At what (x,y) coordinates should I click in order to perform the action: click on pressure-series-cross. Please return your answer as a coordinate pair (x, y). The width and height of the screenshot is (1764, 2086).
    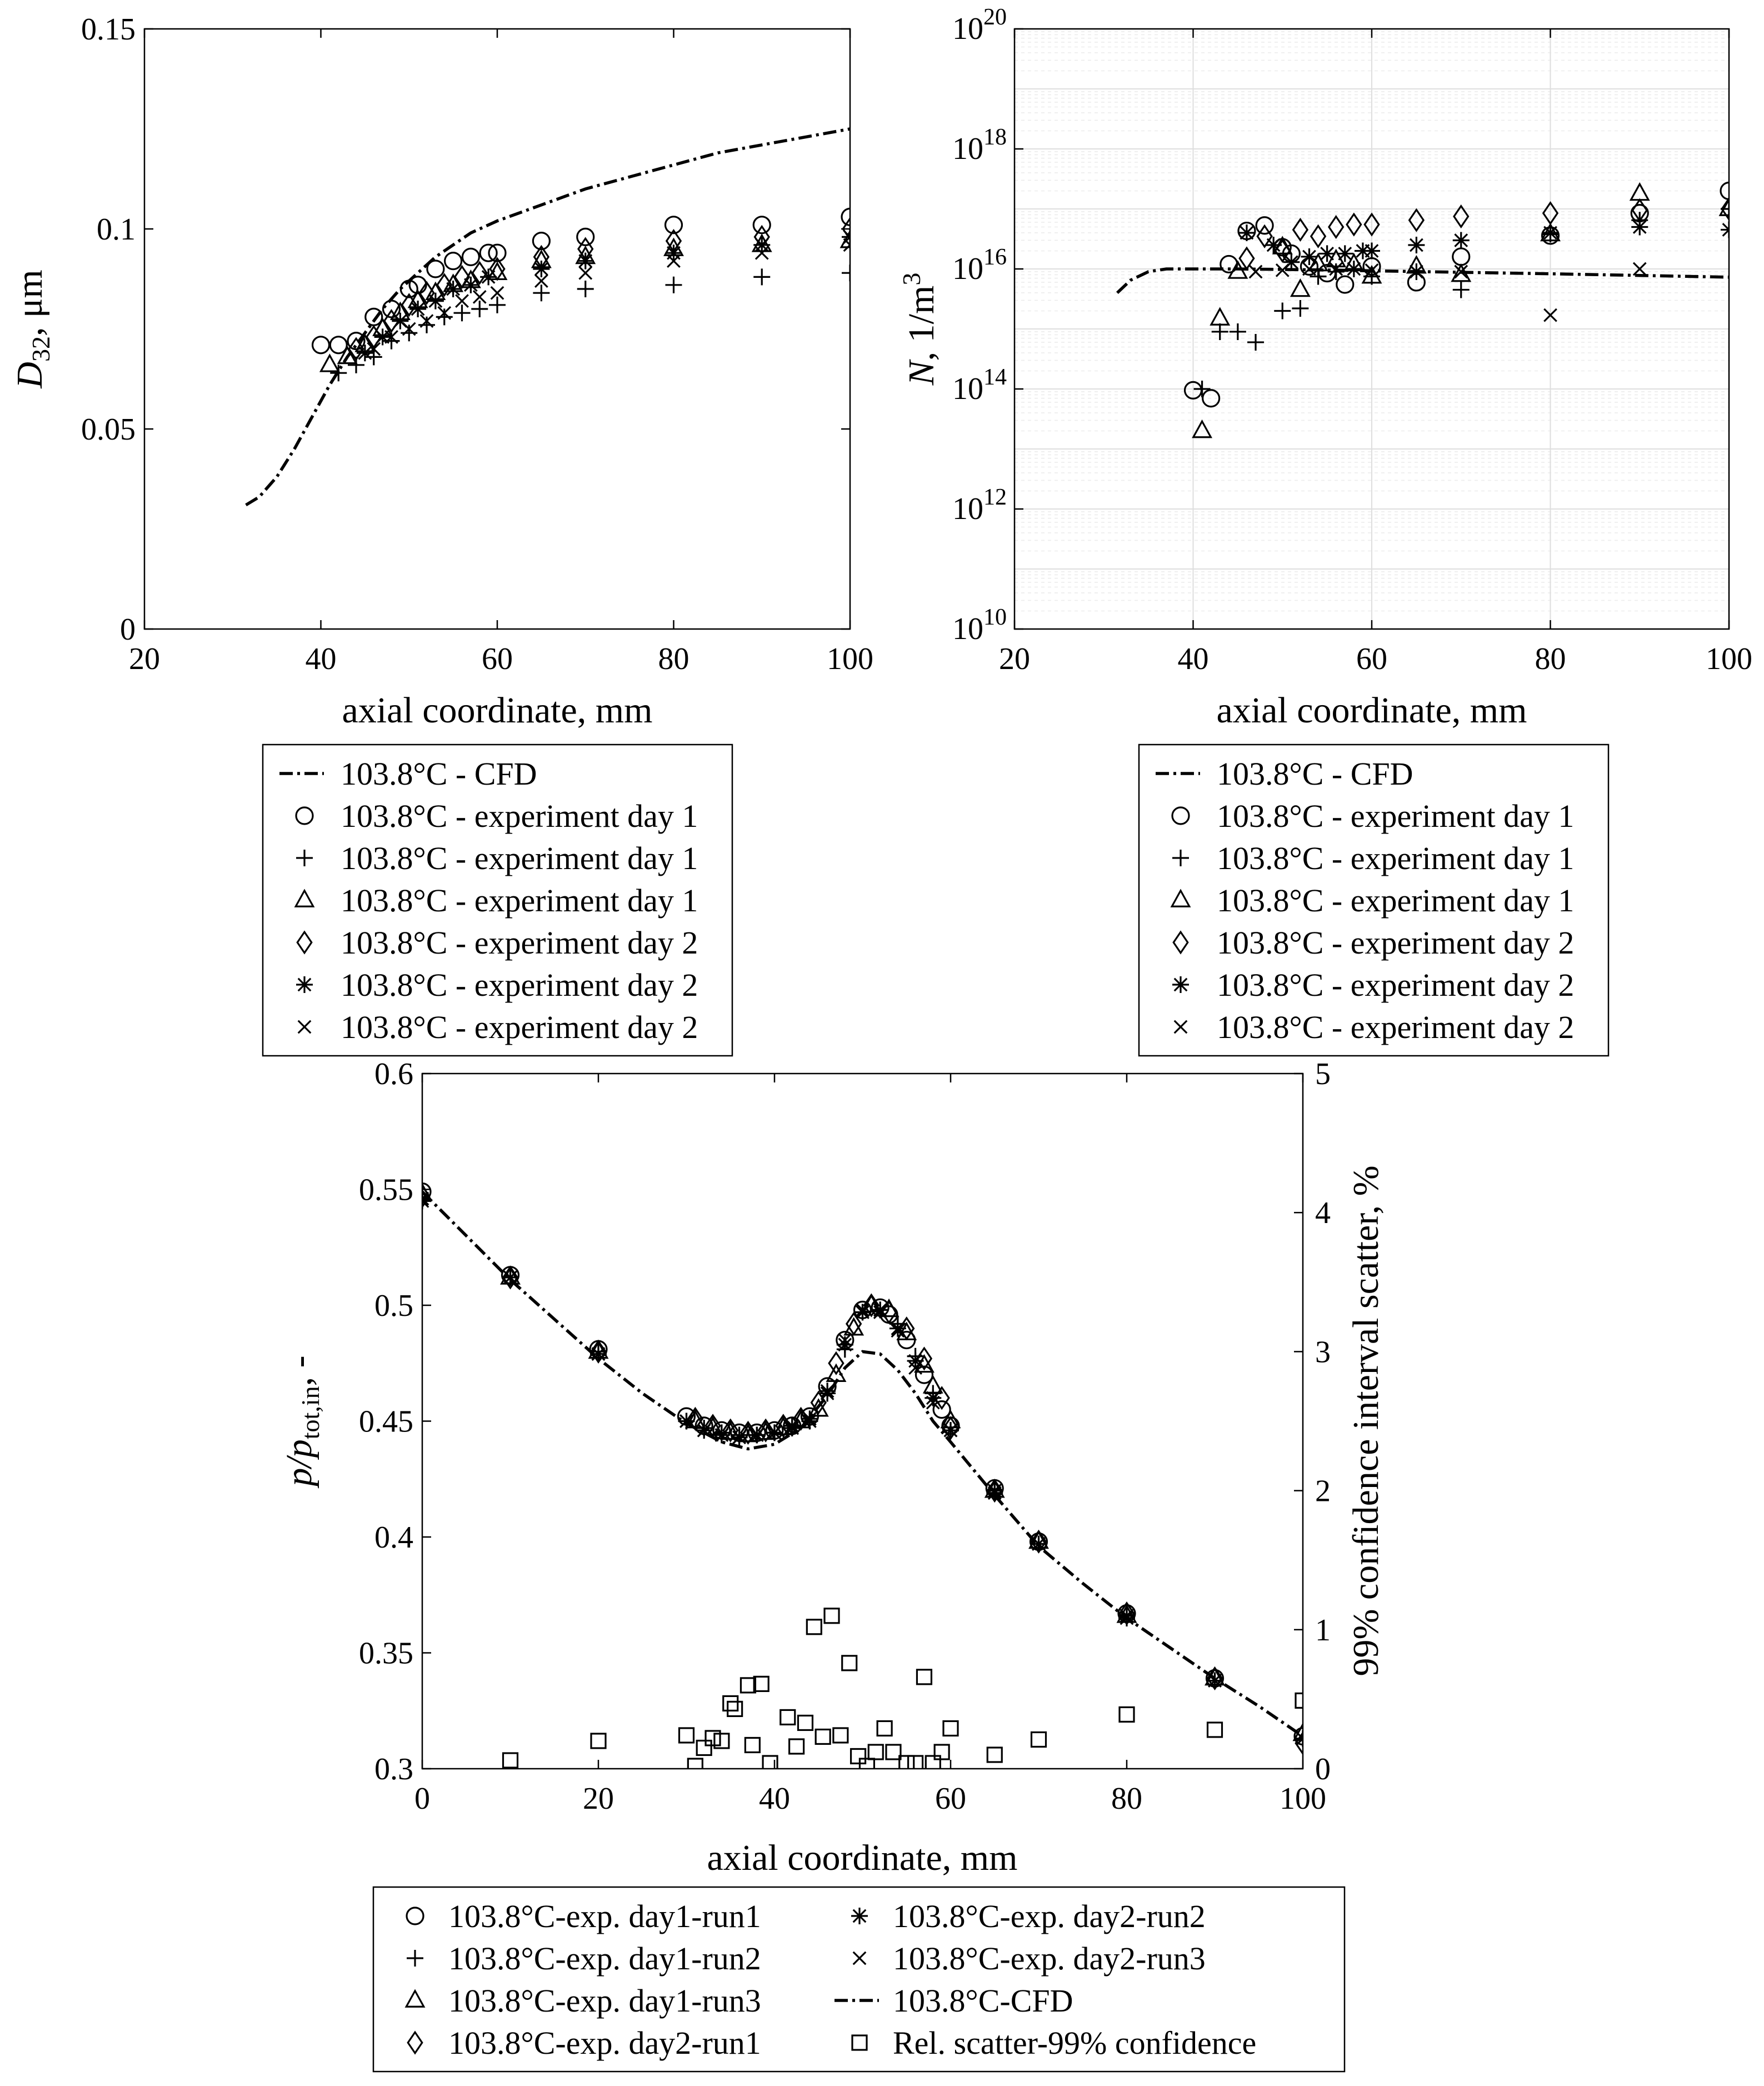
    Looking at the image, I should click on (862, 1468).